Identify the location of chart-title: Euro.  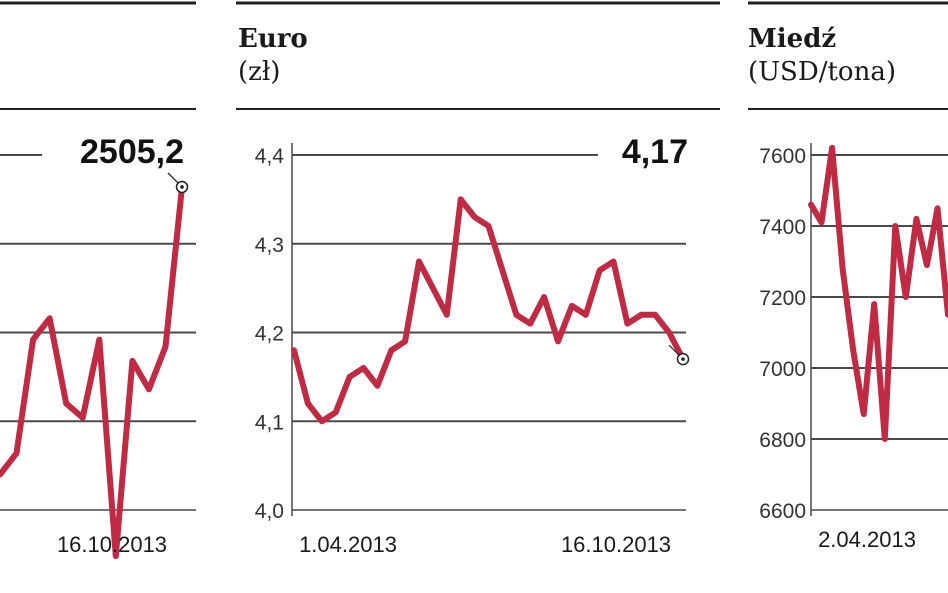
(273, 39).